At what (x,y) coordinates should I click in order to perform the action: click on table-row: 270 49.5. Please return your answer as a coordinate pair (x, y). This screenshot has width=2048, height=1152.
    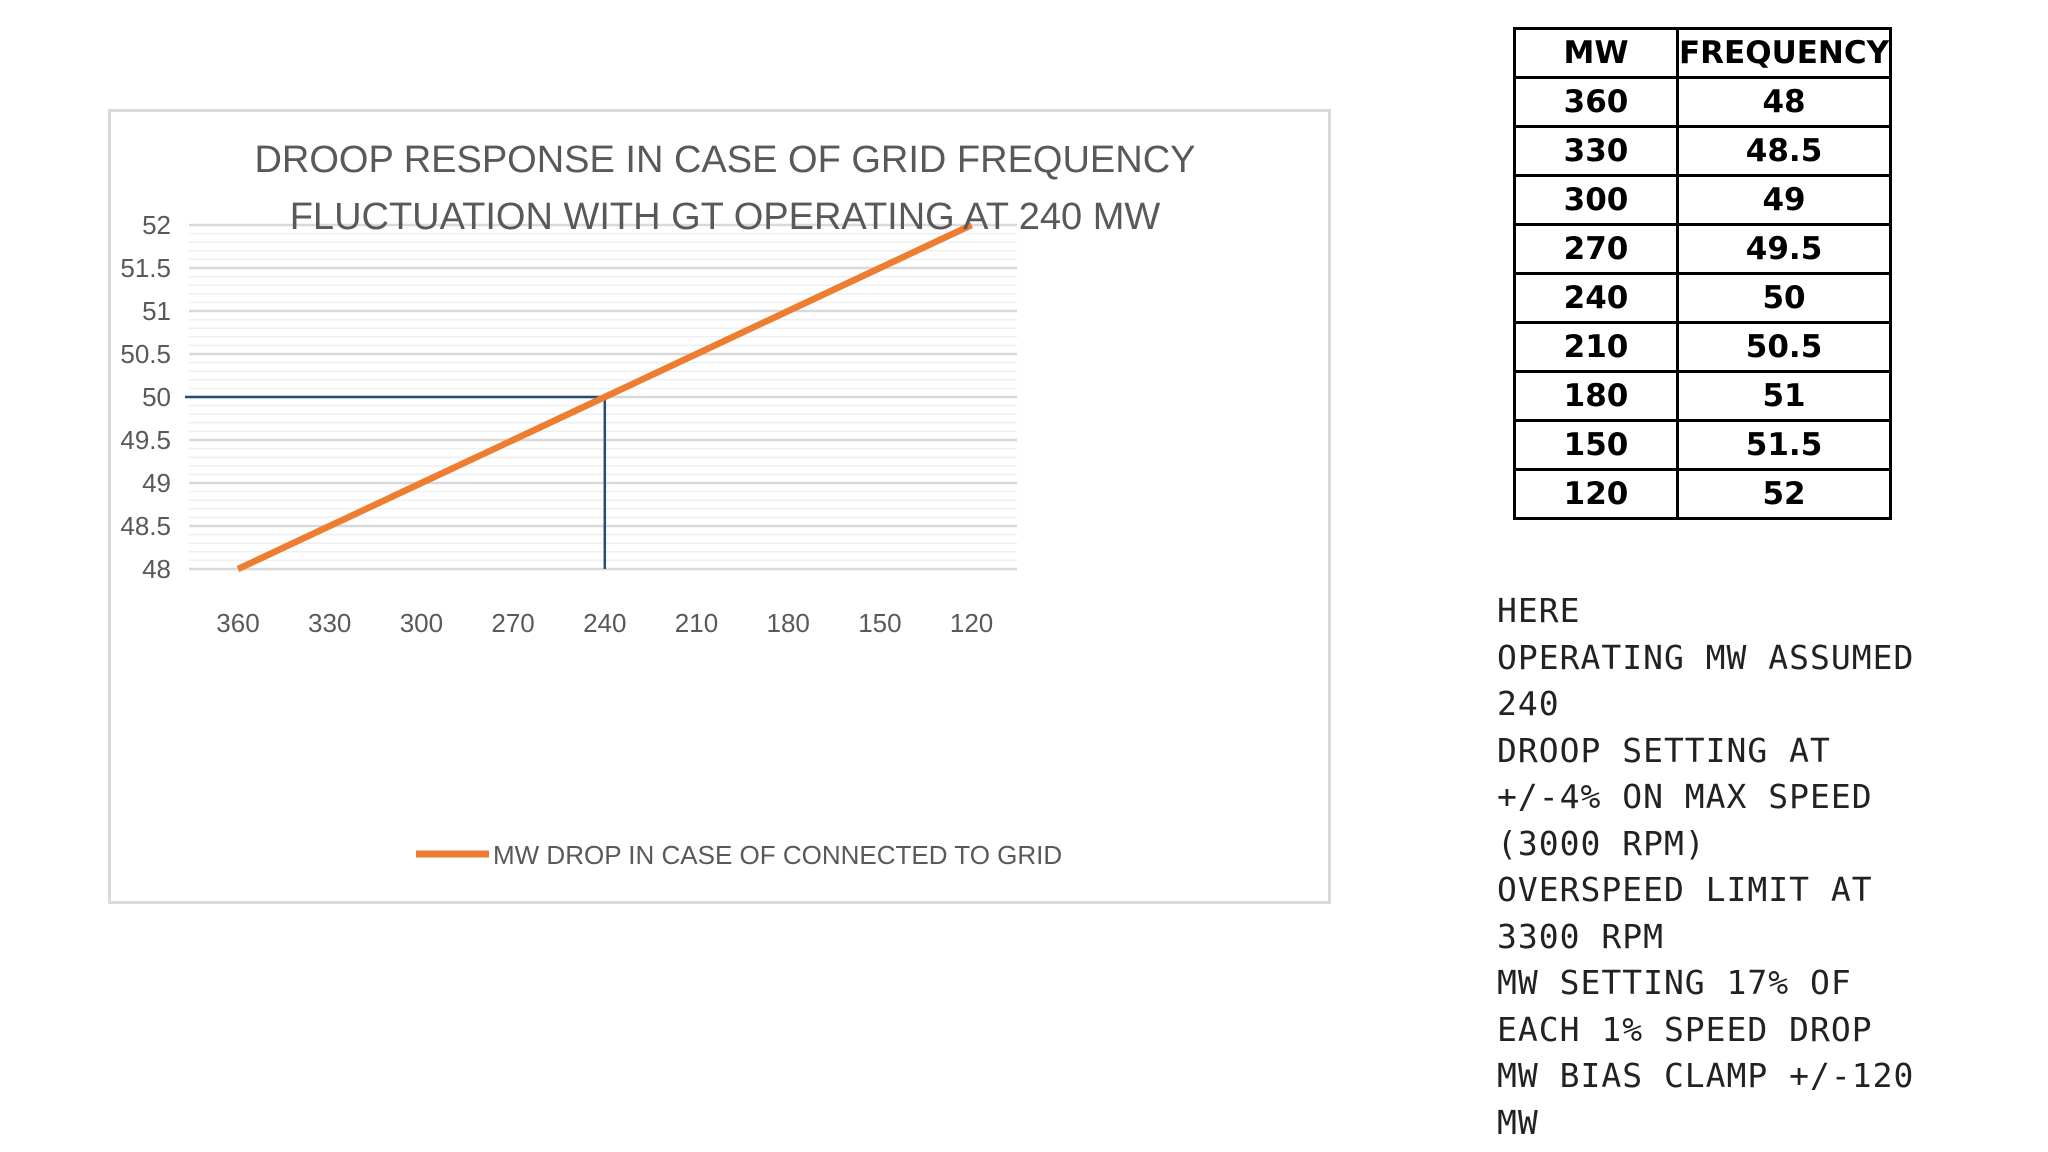
    Looking at the image, I should click on (1703, 249).